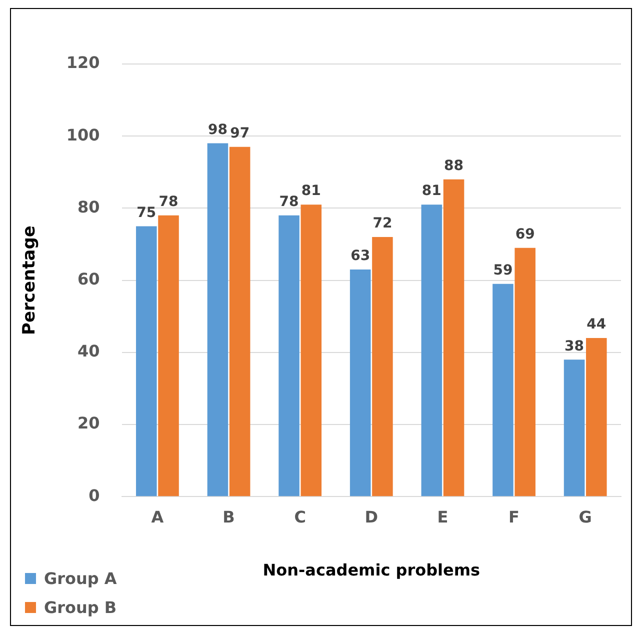 Image resolution: width=638 pixels, height=636 pixels. What do you see at coordinates (146, 212) in the screenshot?
I see `data-label: 75` at bounding box center [146, 212].